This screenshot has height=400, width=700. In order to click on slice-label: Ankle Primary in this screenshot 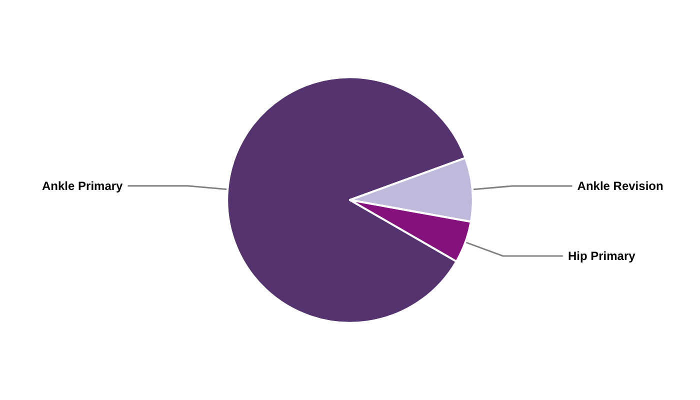, I will do `click(83, 185)`.